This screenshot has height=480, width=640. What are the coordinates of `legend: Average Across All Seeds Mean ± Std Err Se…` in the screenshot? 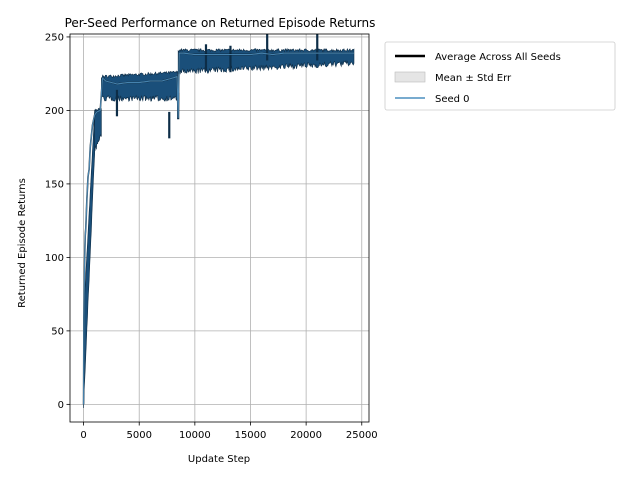 It's located at (500, 76).